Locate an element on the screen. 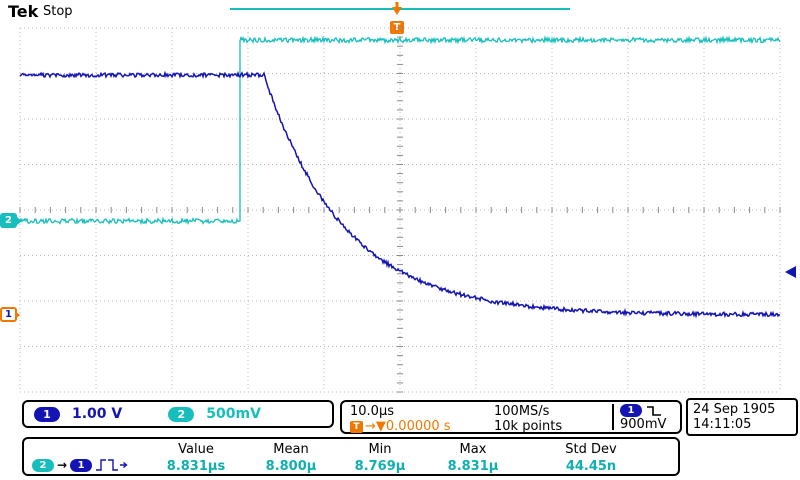 The height and width of the screenshot is (480, 800). trigger-source: 1 is located at coordinates (650, 410).